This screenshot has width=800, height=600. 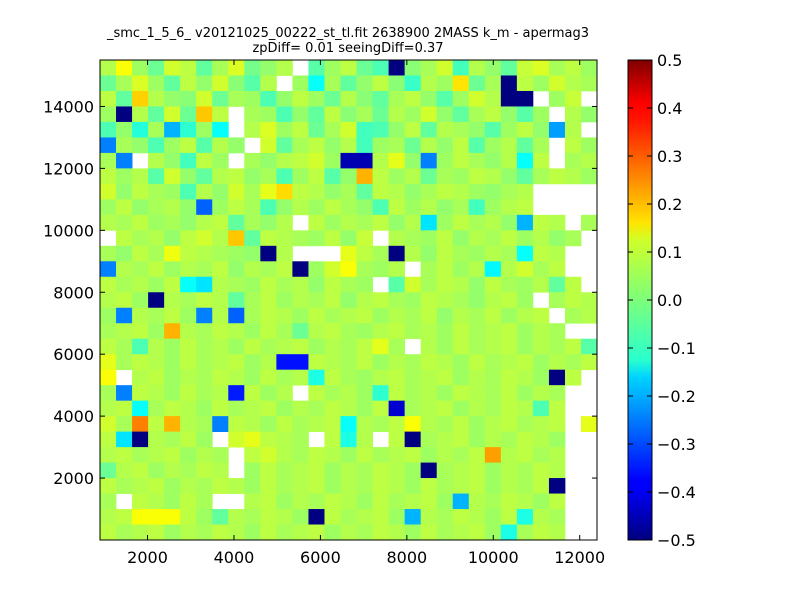 I want to click on colorbar-tick-label: −0.4, so click(x=676, y=492).